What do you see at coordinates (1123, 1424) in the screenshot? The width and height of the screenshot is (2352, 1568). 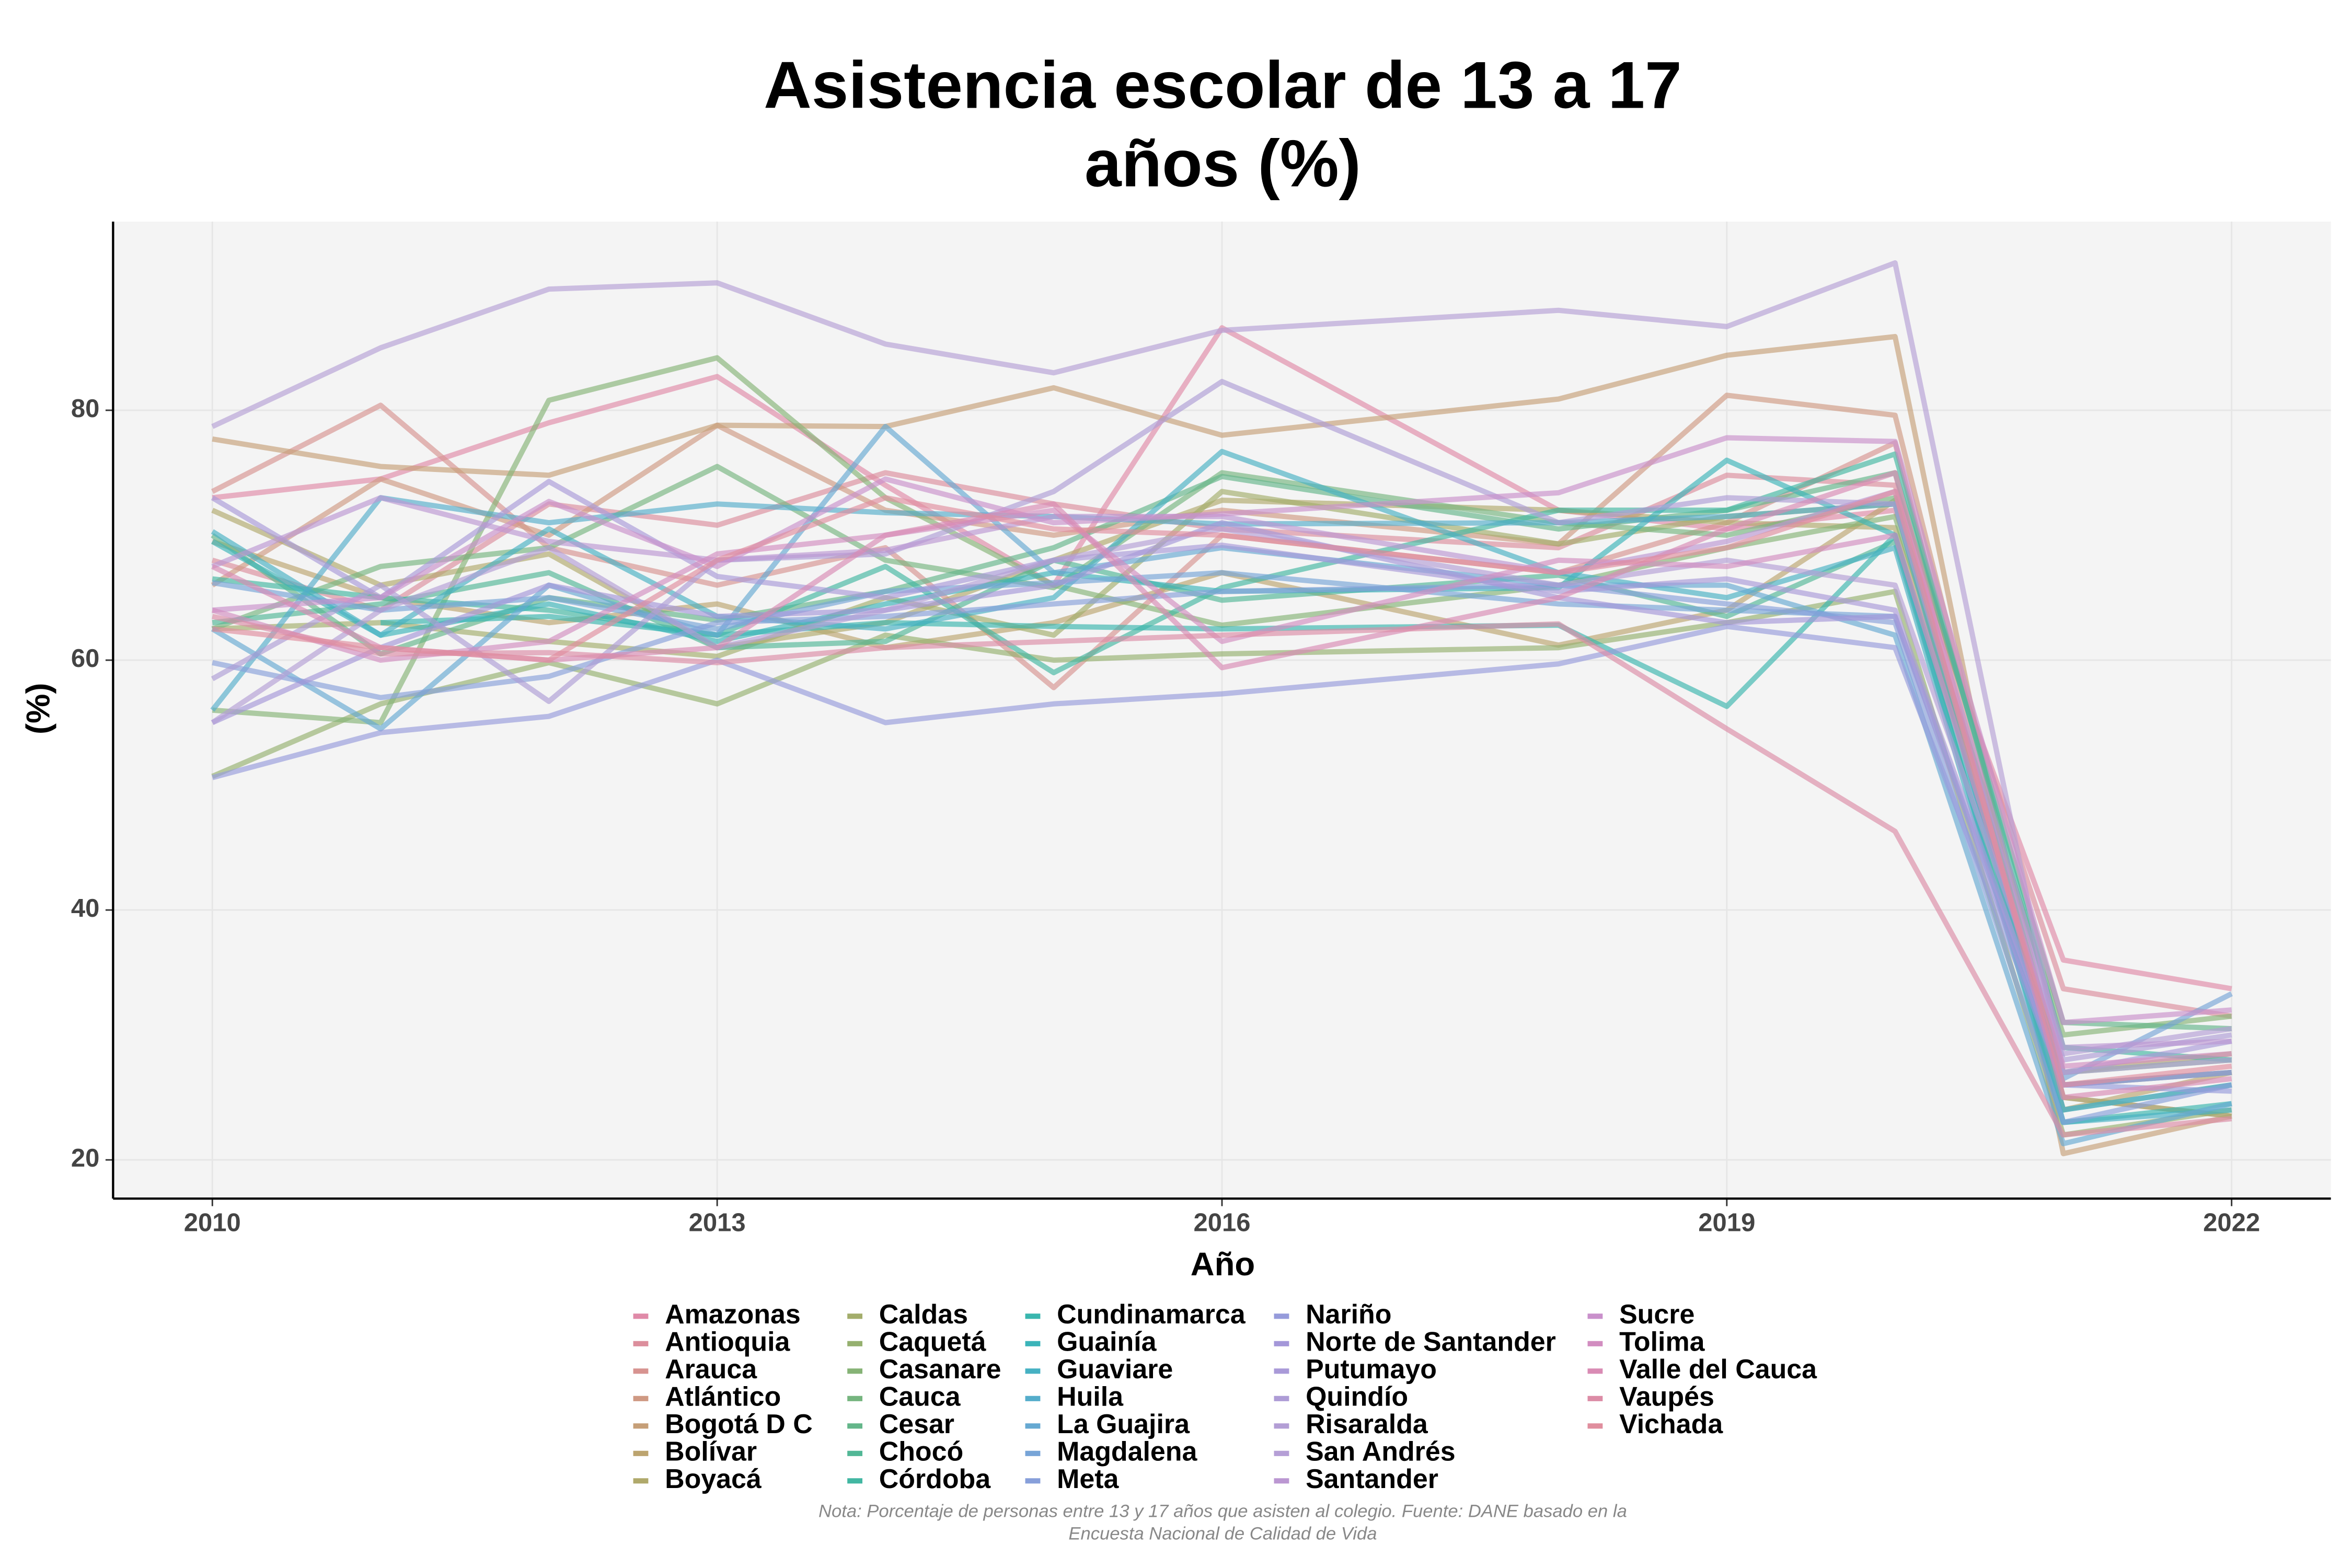 I see `legend-label: La Guajira` at bounding box center [1123, 1424].